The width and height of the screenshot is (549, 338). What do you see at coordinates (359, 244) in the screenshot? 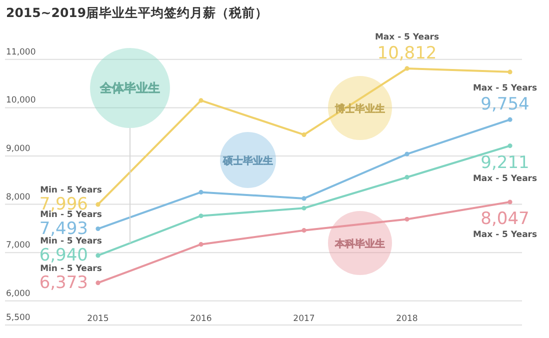
I see `series-label: 本科毕业生` at bounding box center [359, 244].